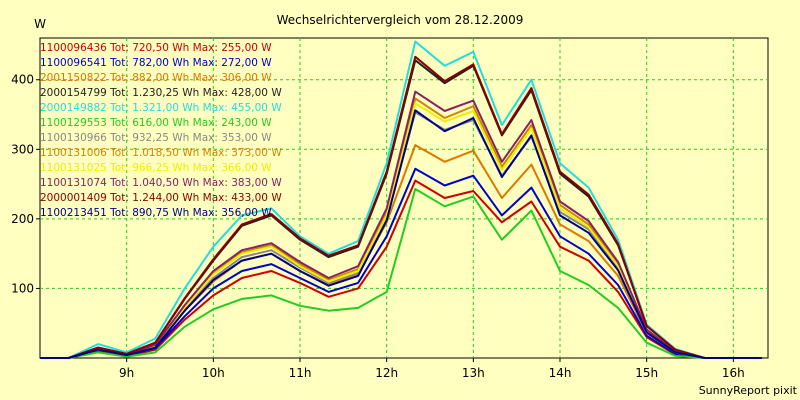  Describe the element at coordinates (733, 373) in the screenshot. I see `x-tick-label-7: 16h` at that location.